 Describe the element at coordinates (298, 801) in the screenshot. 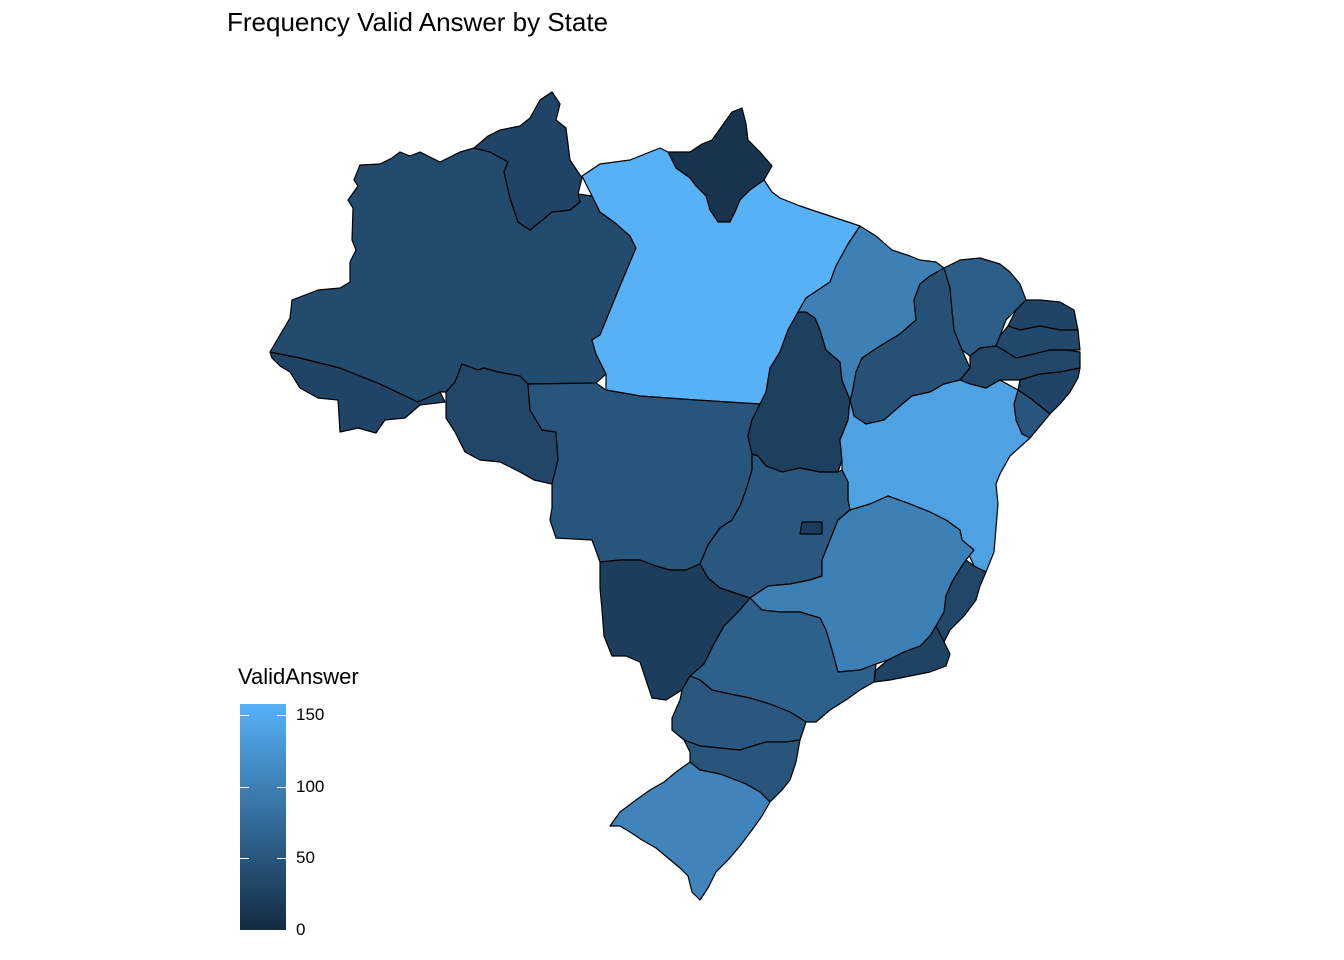

I see `legend: ValidAnswer 150 100 50 0` at that location.